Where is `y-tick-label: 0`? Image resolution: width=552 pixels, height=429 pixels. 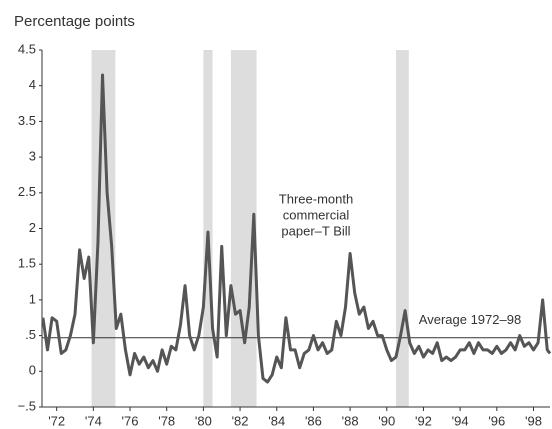
y-tick-label: 0 is located at coordinates (32, 370).